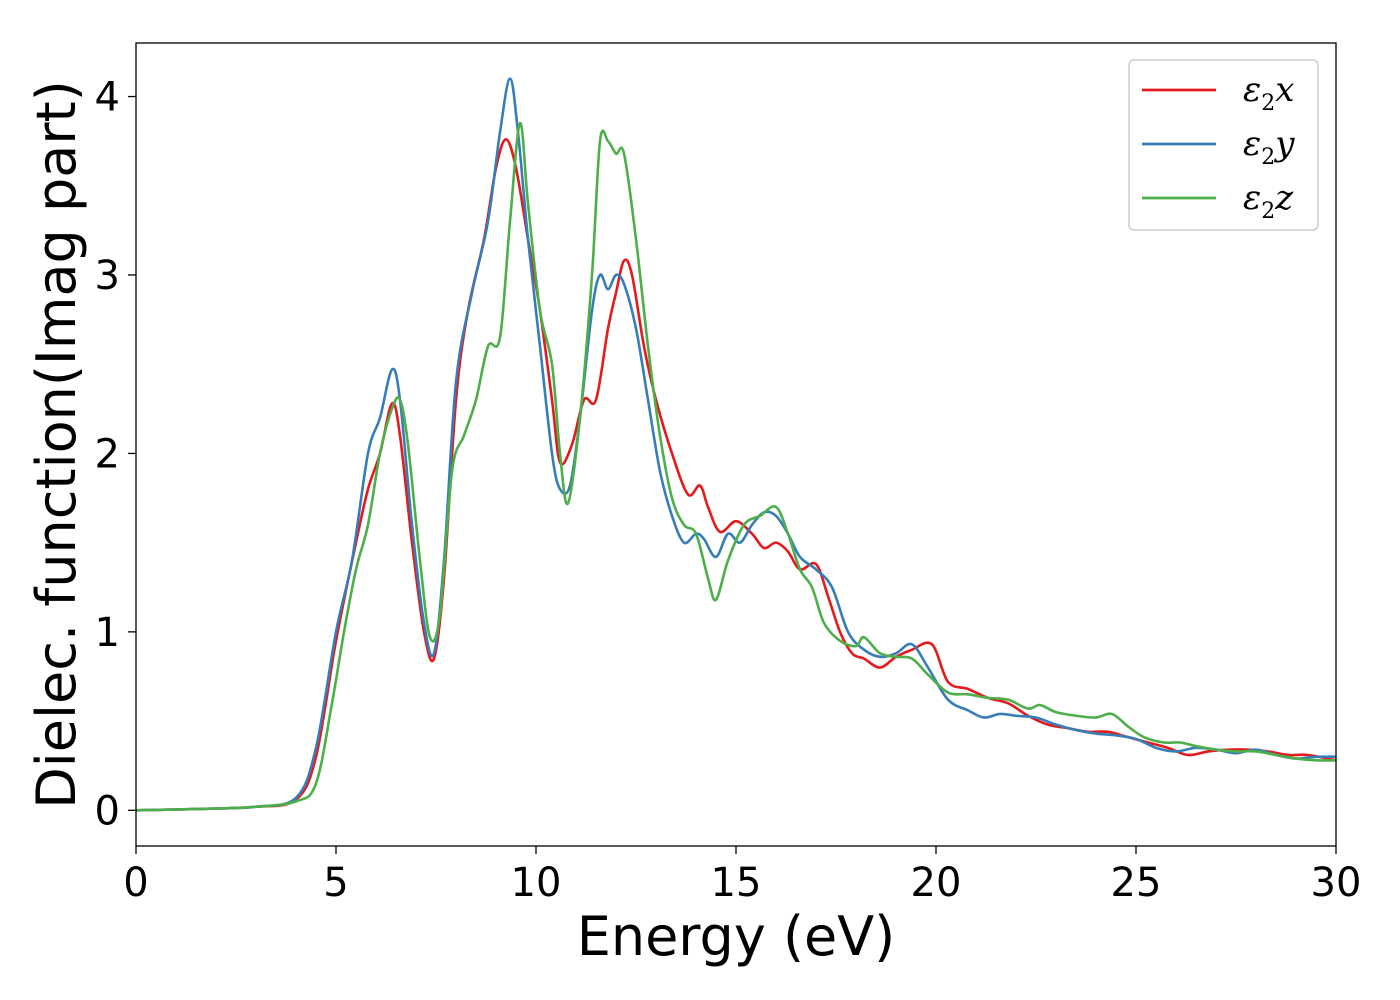 The height and width of the screenshot is (1000, 1400). I want to click on x-tick-label: 5, so click(335, 883).